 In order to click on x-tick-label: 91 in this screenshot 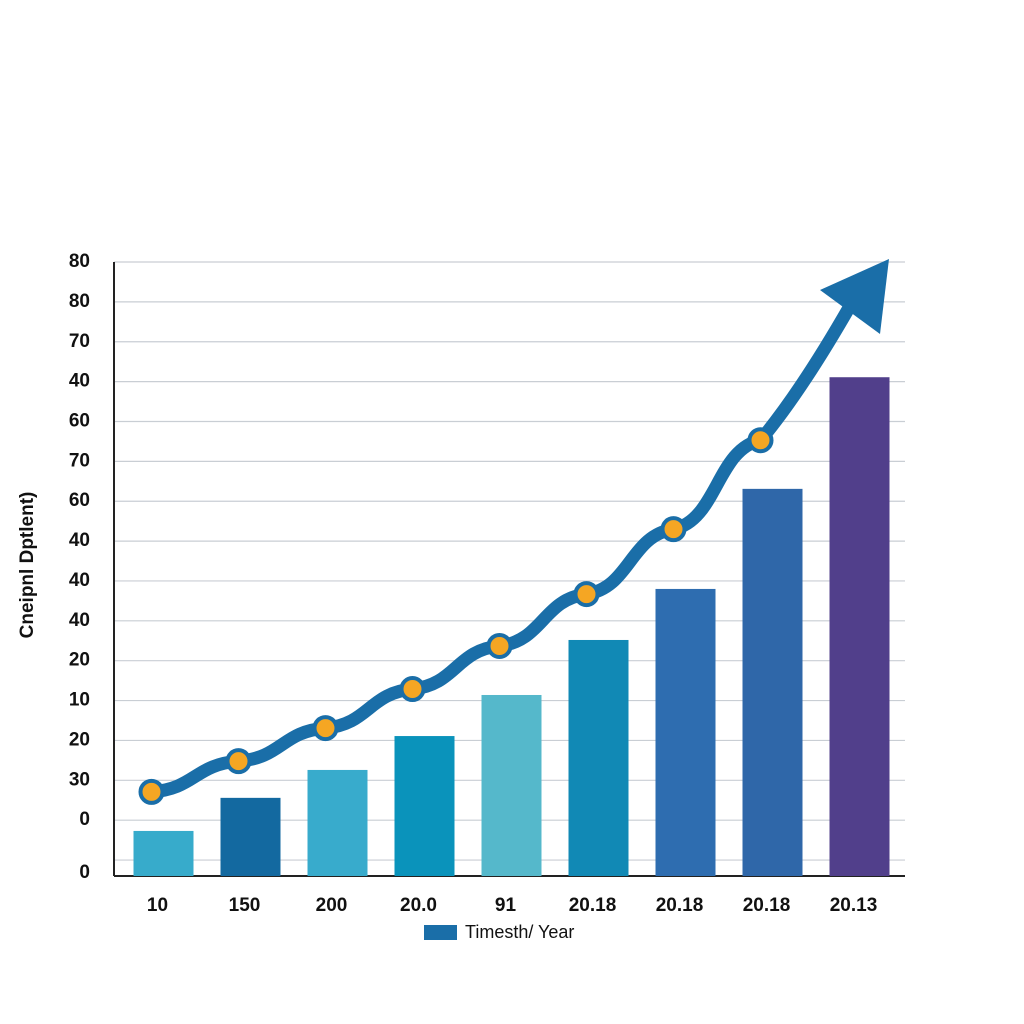, I will do `click(506, 905)`.